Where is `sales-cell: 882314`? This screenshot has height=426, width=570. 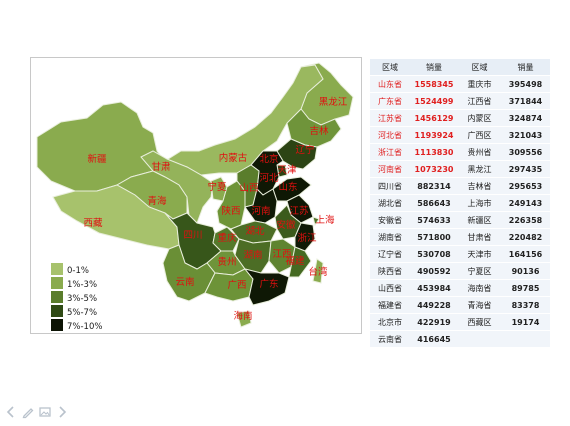 sales-cell: 882314 is located at coordinates (434, 186).